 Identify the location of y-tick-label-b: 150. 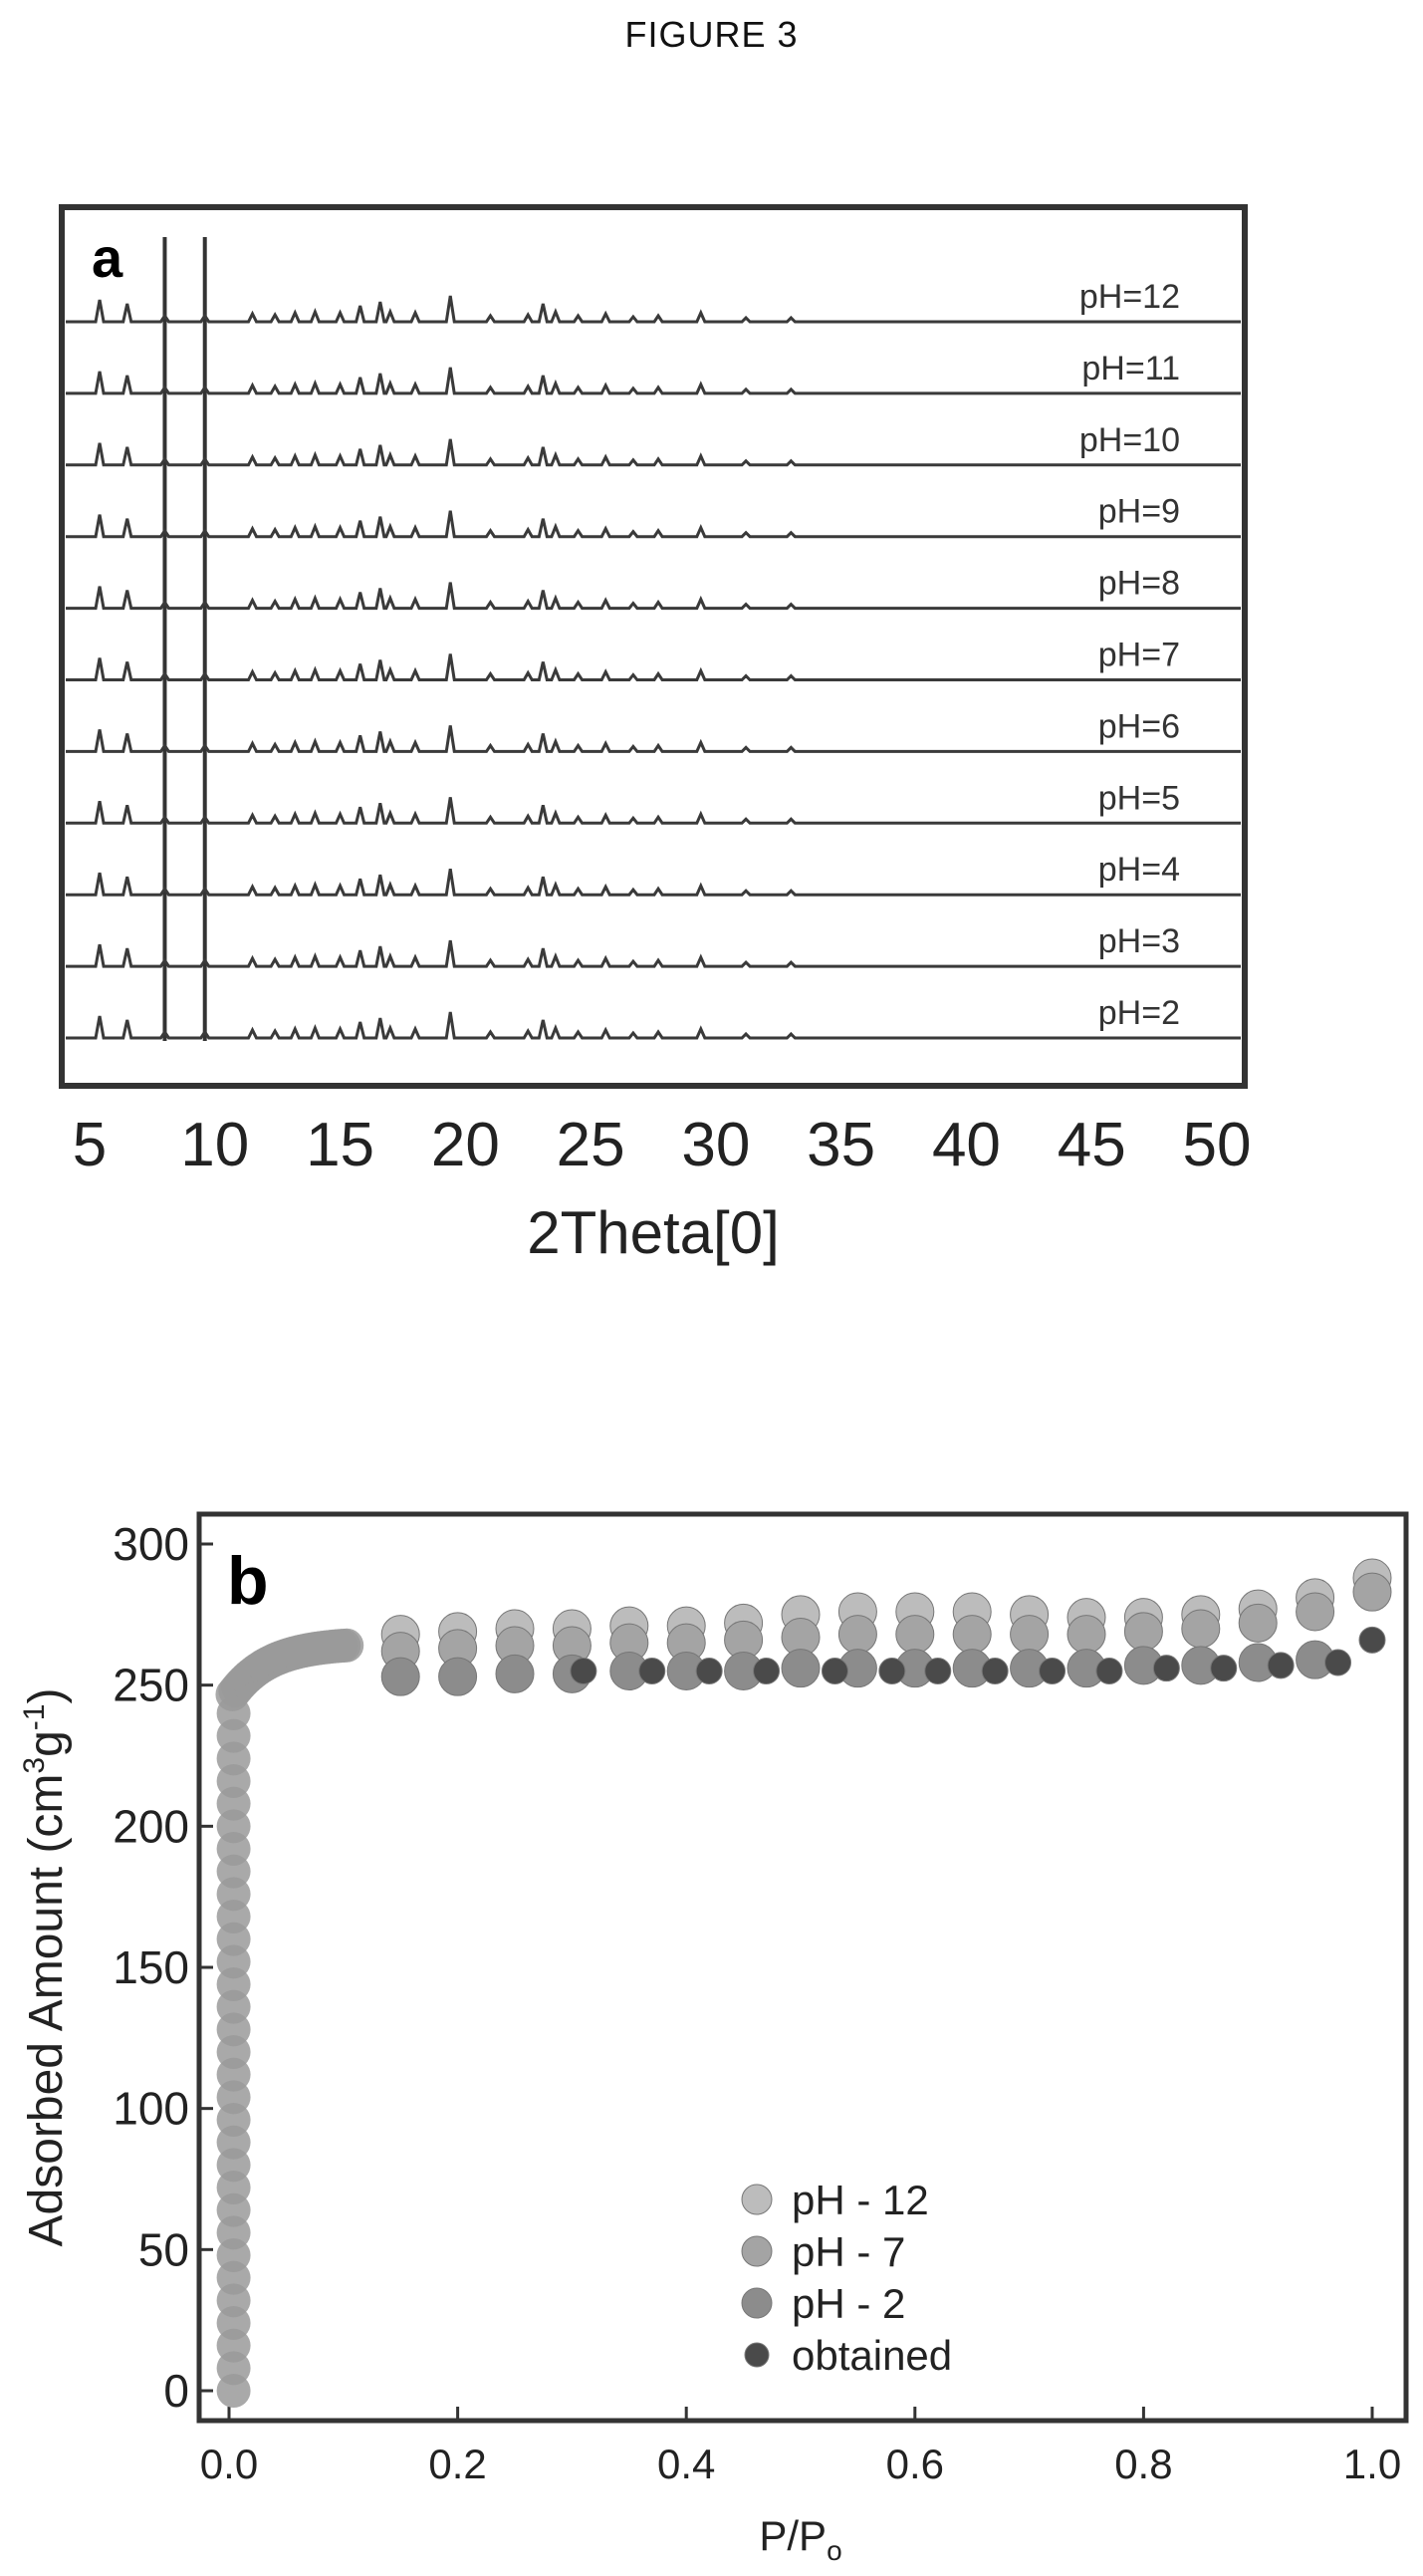
(151, 1967).